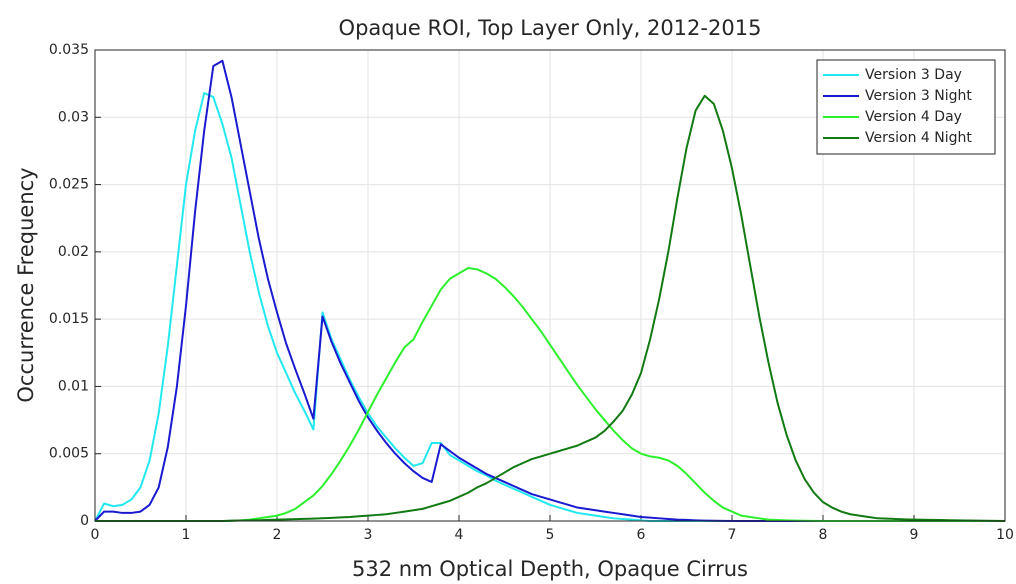  Describe the element at coordinates (550, 28) in the screenshot. I see `chart-title: Opaque ROI, Top Layer Only, 2012-2015` at that location.